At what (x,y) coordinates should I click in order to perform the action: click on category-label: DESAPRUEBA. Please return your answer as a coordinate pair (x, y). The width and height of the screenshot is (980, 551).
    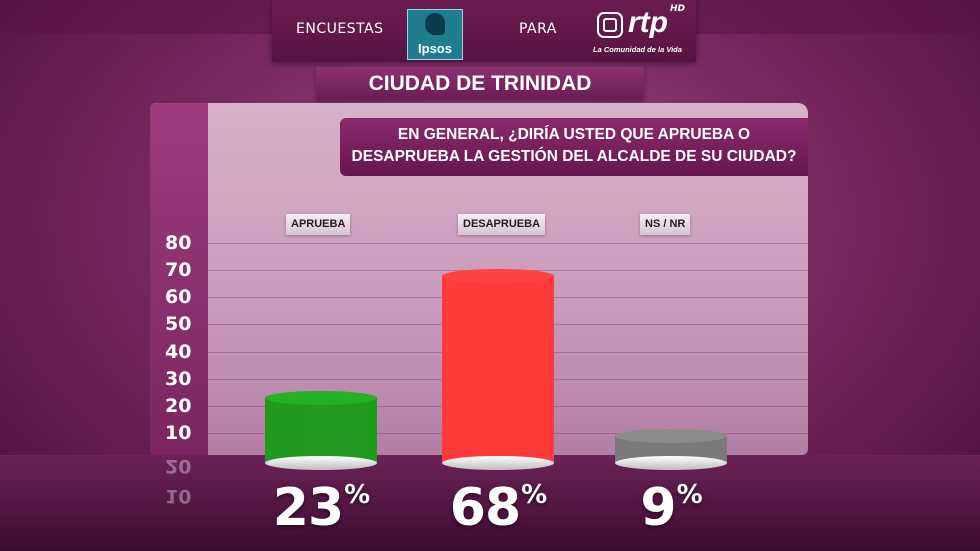
    Looking at the image, I should click on (502, 224).